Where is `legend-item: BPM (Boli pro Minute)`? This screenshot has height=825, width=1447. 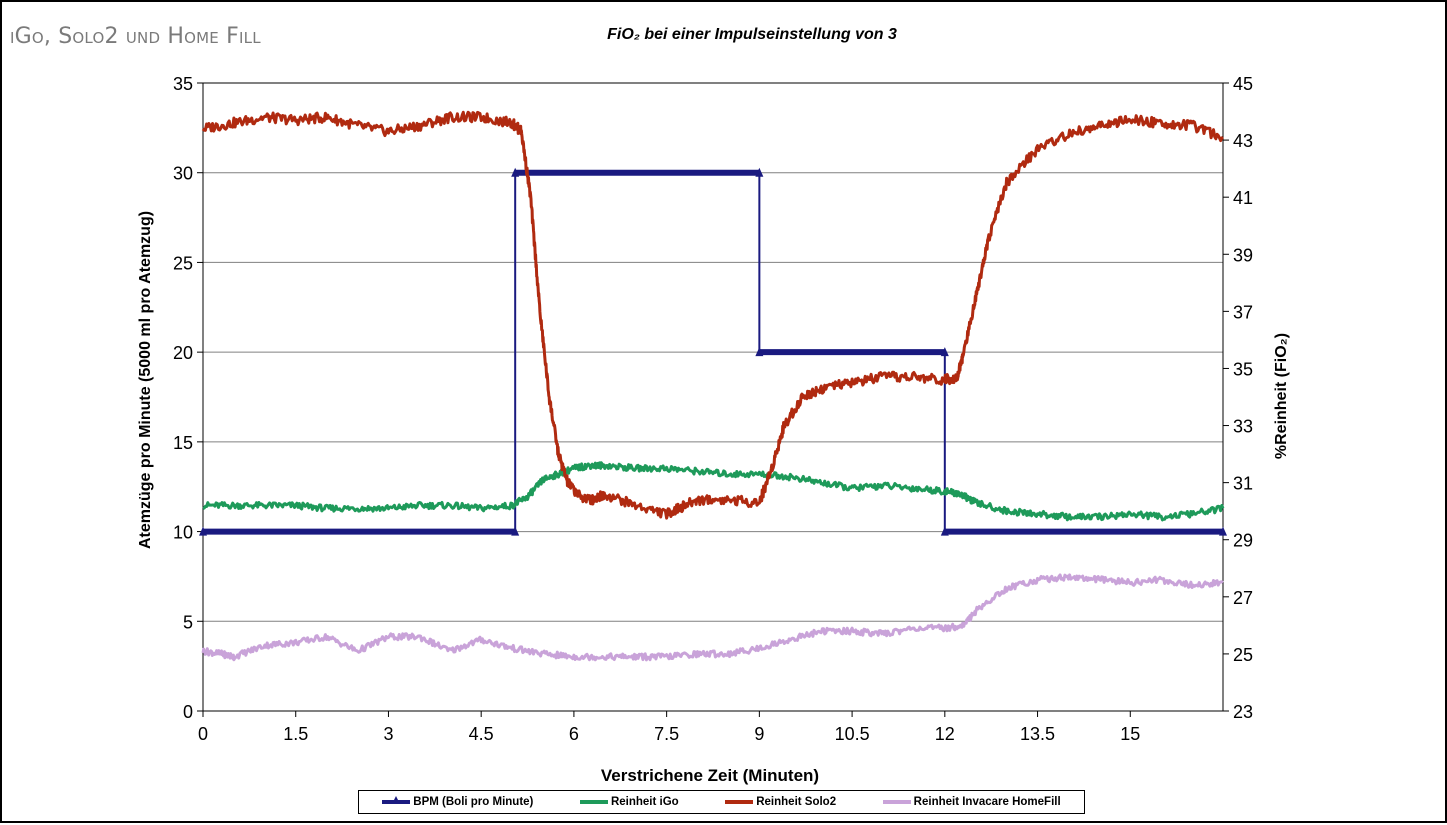
legend-item: BPM (Boli pro Minute) is located at coordinates (457, 802).